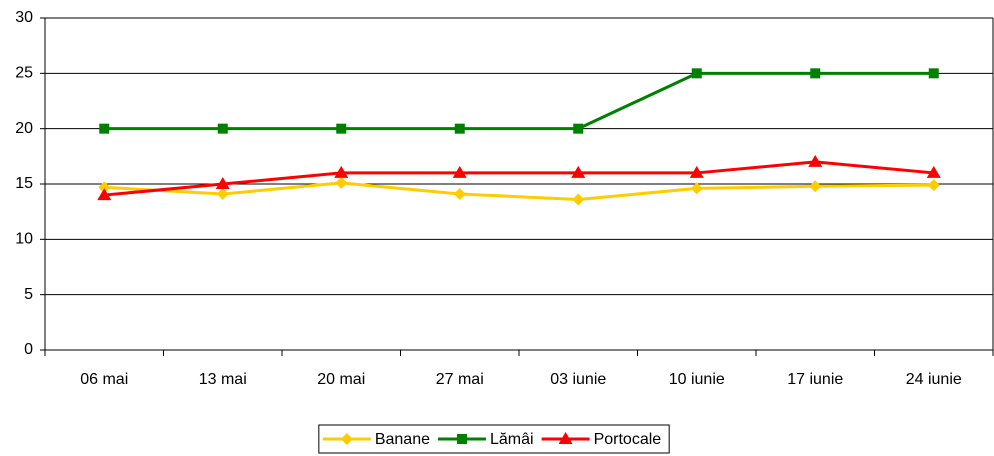  What do you see at coordinates (104, 379) in the screenshot?
I see `x-tick-label: 06 mai` at bounding box center [104, 379].